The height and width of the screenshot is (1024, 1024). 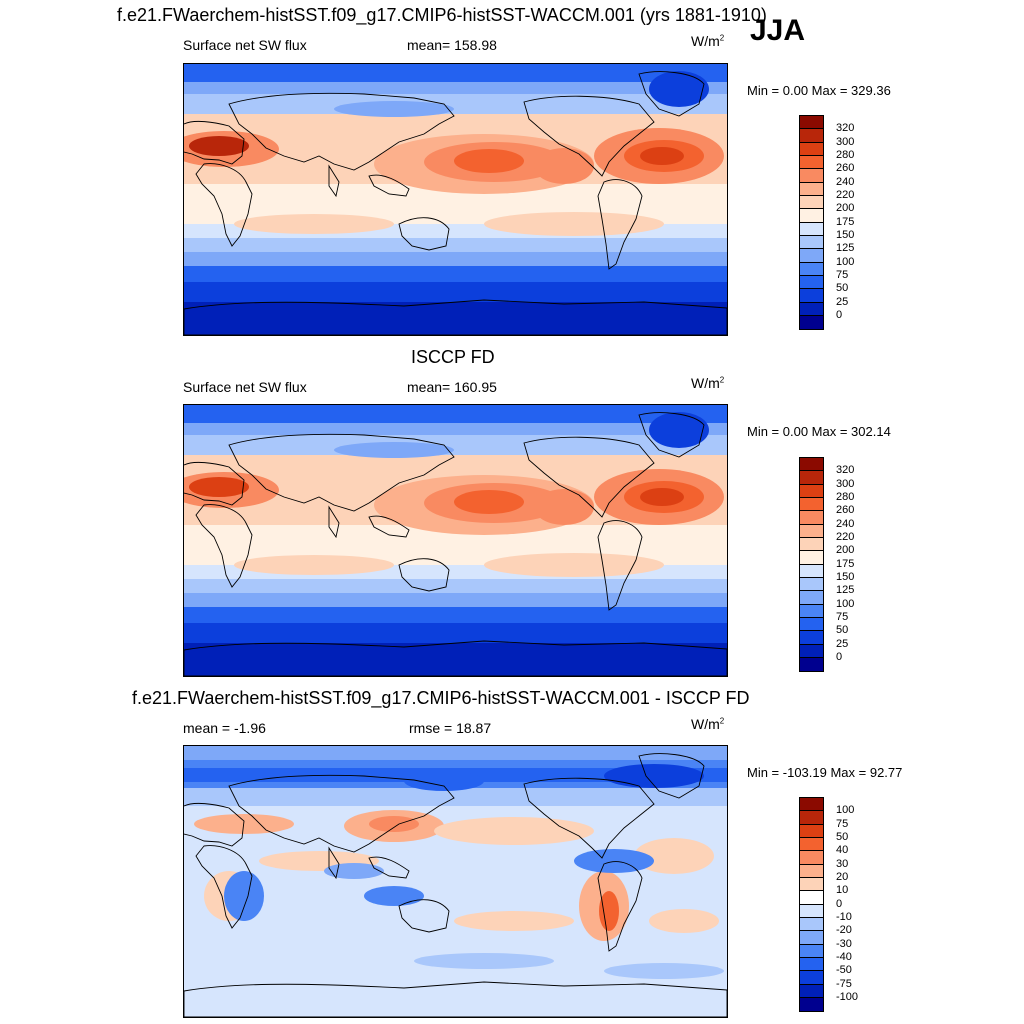 I want to click on colorbar-tick-label: 25, so click(x=842, y=301).